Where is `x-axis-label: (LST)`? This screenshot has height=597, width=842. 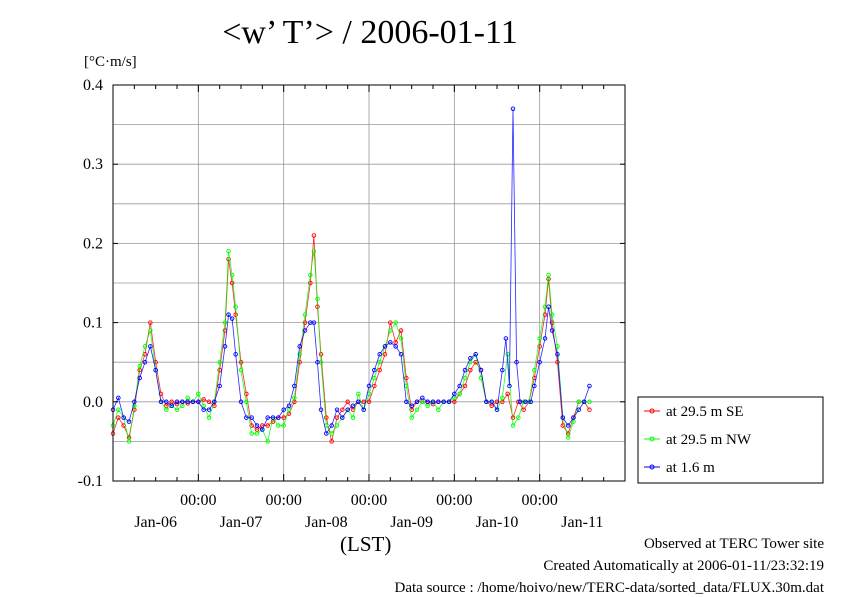
x-axis-label: (LST) is located at coordinates (366, 544).